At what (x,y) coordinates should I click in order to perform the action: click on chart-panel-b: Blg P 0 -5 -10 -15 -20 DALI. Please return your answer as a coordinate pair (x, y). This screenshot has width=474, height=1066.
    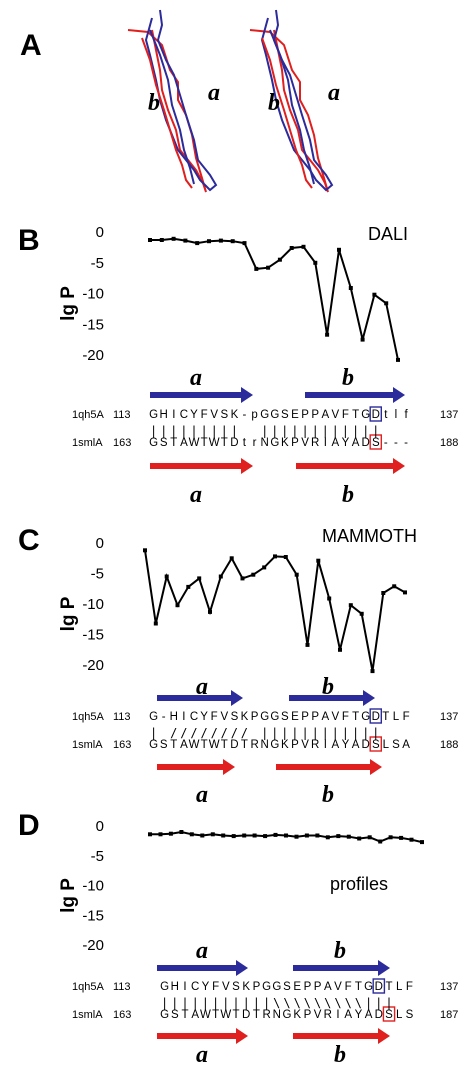
    Looking at the image, I should click on (213, 294).